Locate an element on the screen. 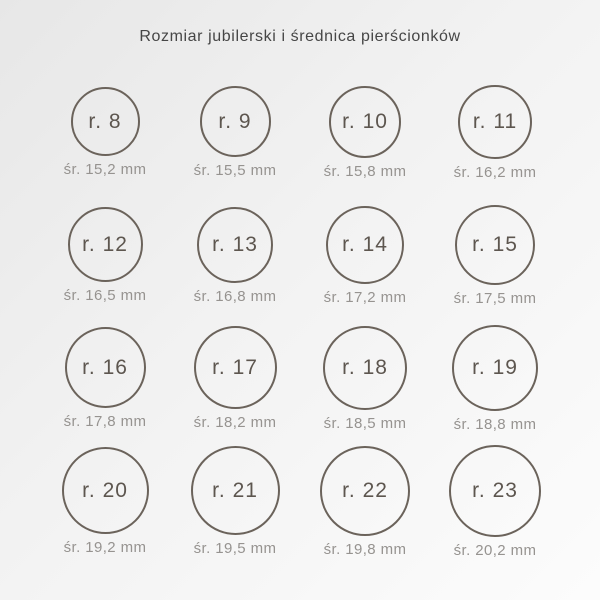 This screenshot has height=600, width=600. ring-cell: r. 17 śr. 18,2 mm is located at coordinates (235, 378).